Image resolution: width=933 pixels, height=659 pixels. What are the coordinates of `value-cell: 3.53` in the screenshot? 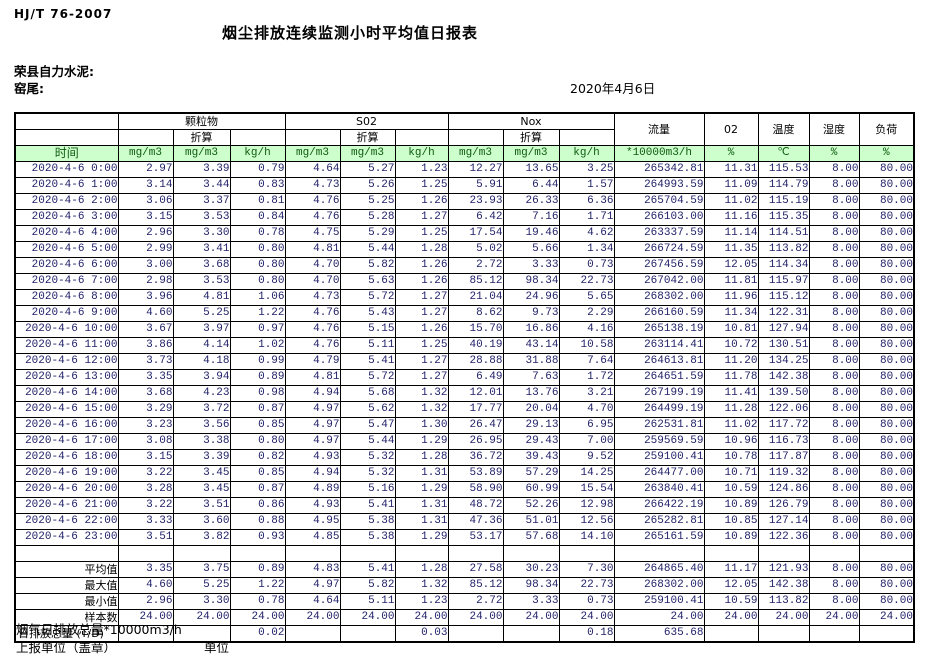 It's located at (201, 281).